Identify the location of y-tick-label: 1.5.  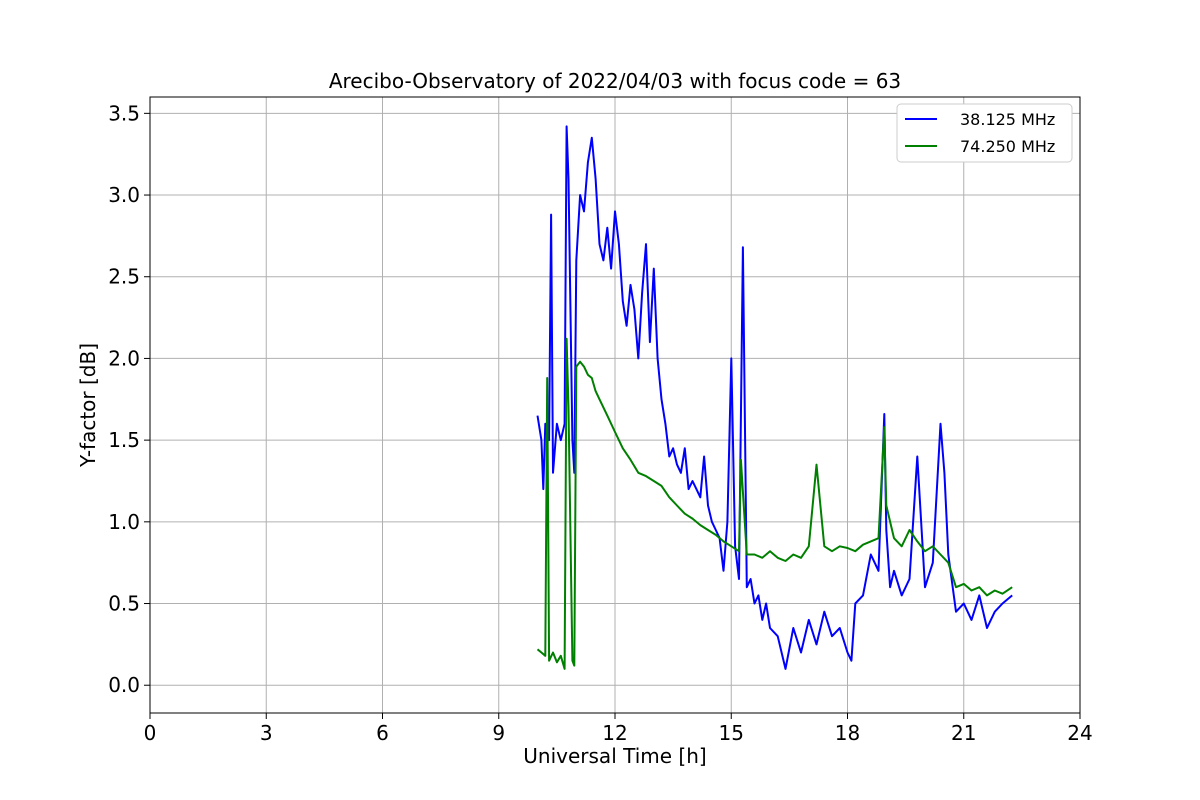
(124, 440).